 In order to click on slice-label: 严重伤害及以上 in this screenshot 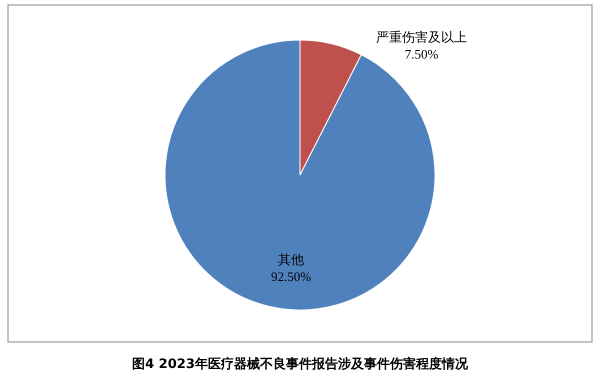, I will do `click(422, 37)`.